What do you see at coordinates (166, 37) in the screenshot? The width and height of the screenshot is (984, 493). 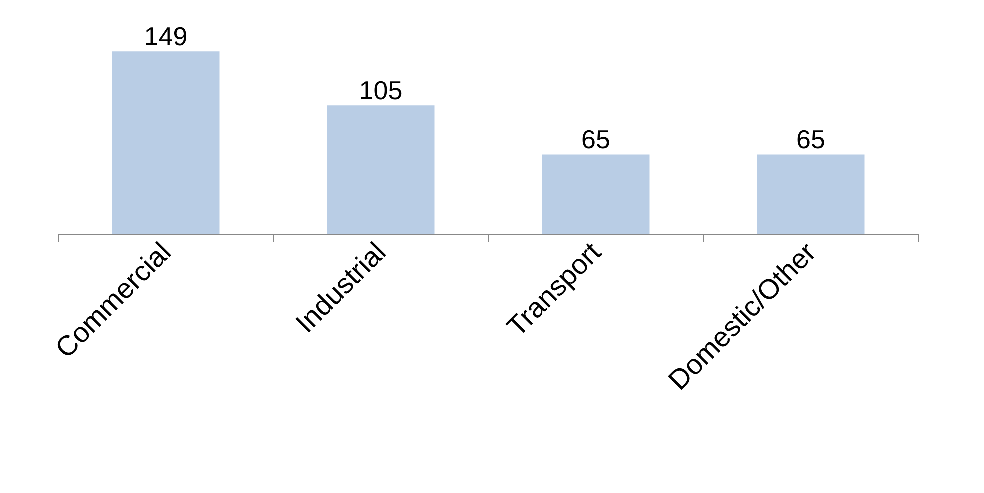 I see `data-label: 149` at bounding box center [166, 37].